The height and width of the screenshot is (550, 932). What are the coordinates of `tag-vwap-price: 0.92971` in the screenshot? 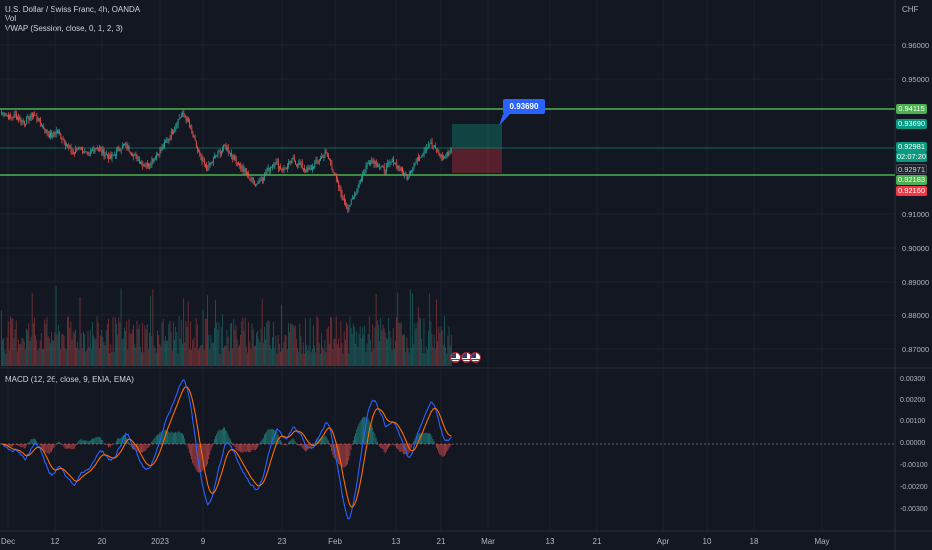 It's located at (911, 169).